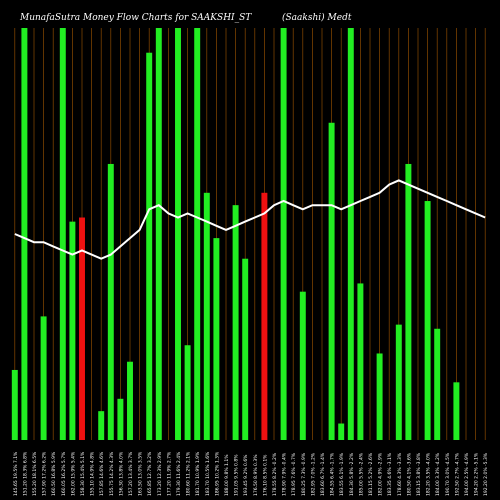  Describe the element at coordinates (333, 474) in the screenshot. I see `tick-label-33: 184.55 6.4% -1.7%` at that location.